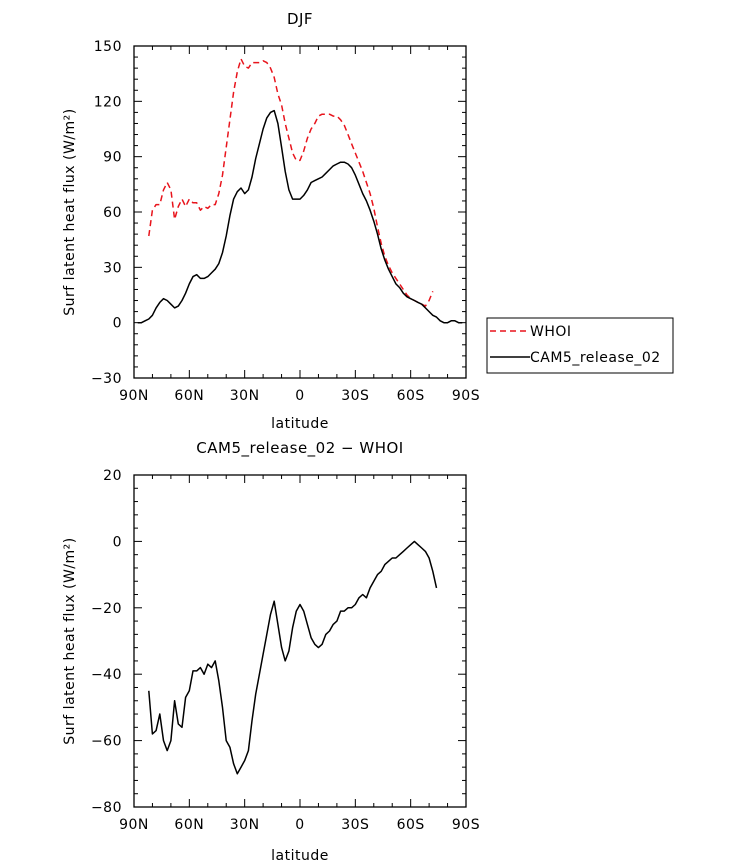 The width and height of the screenshot is (733, 866). I want to click on bottom-ytick-label: 20, so click(112, 476).